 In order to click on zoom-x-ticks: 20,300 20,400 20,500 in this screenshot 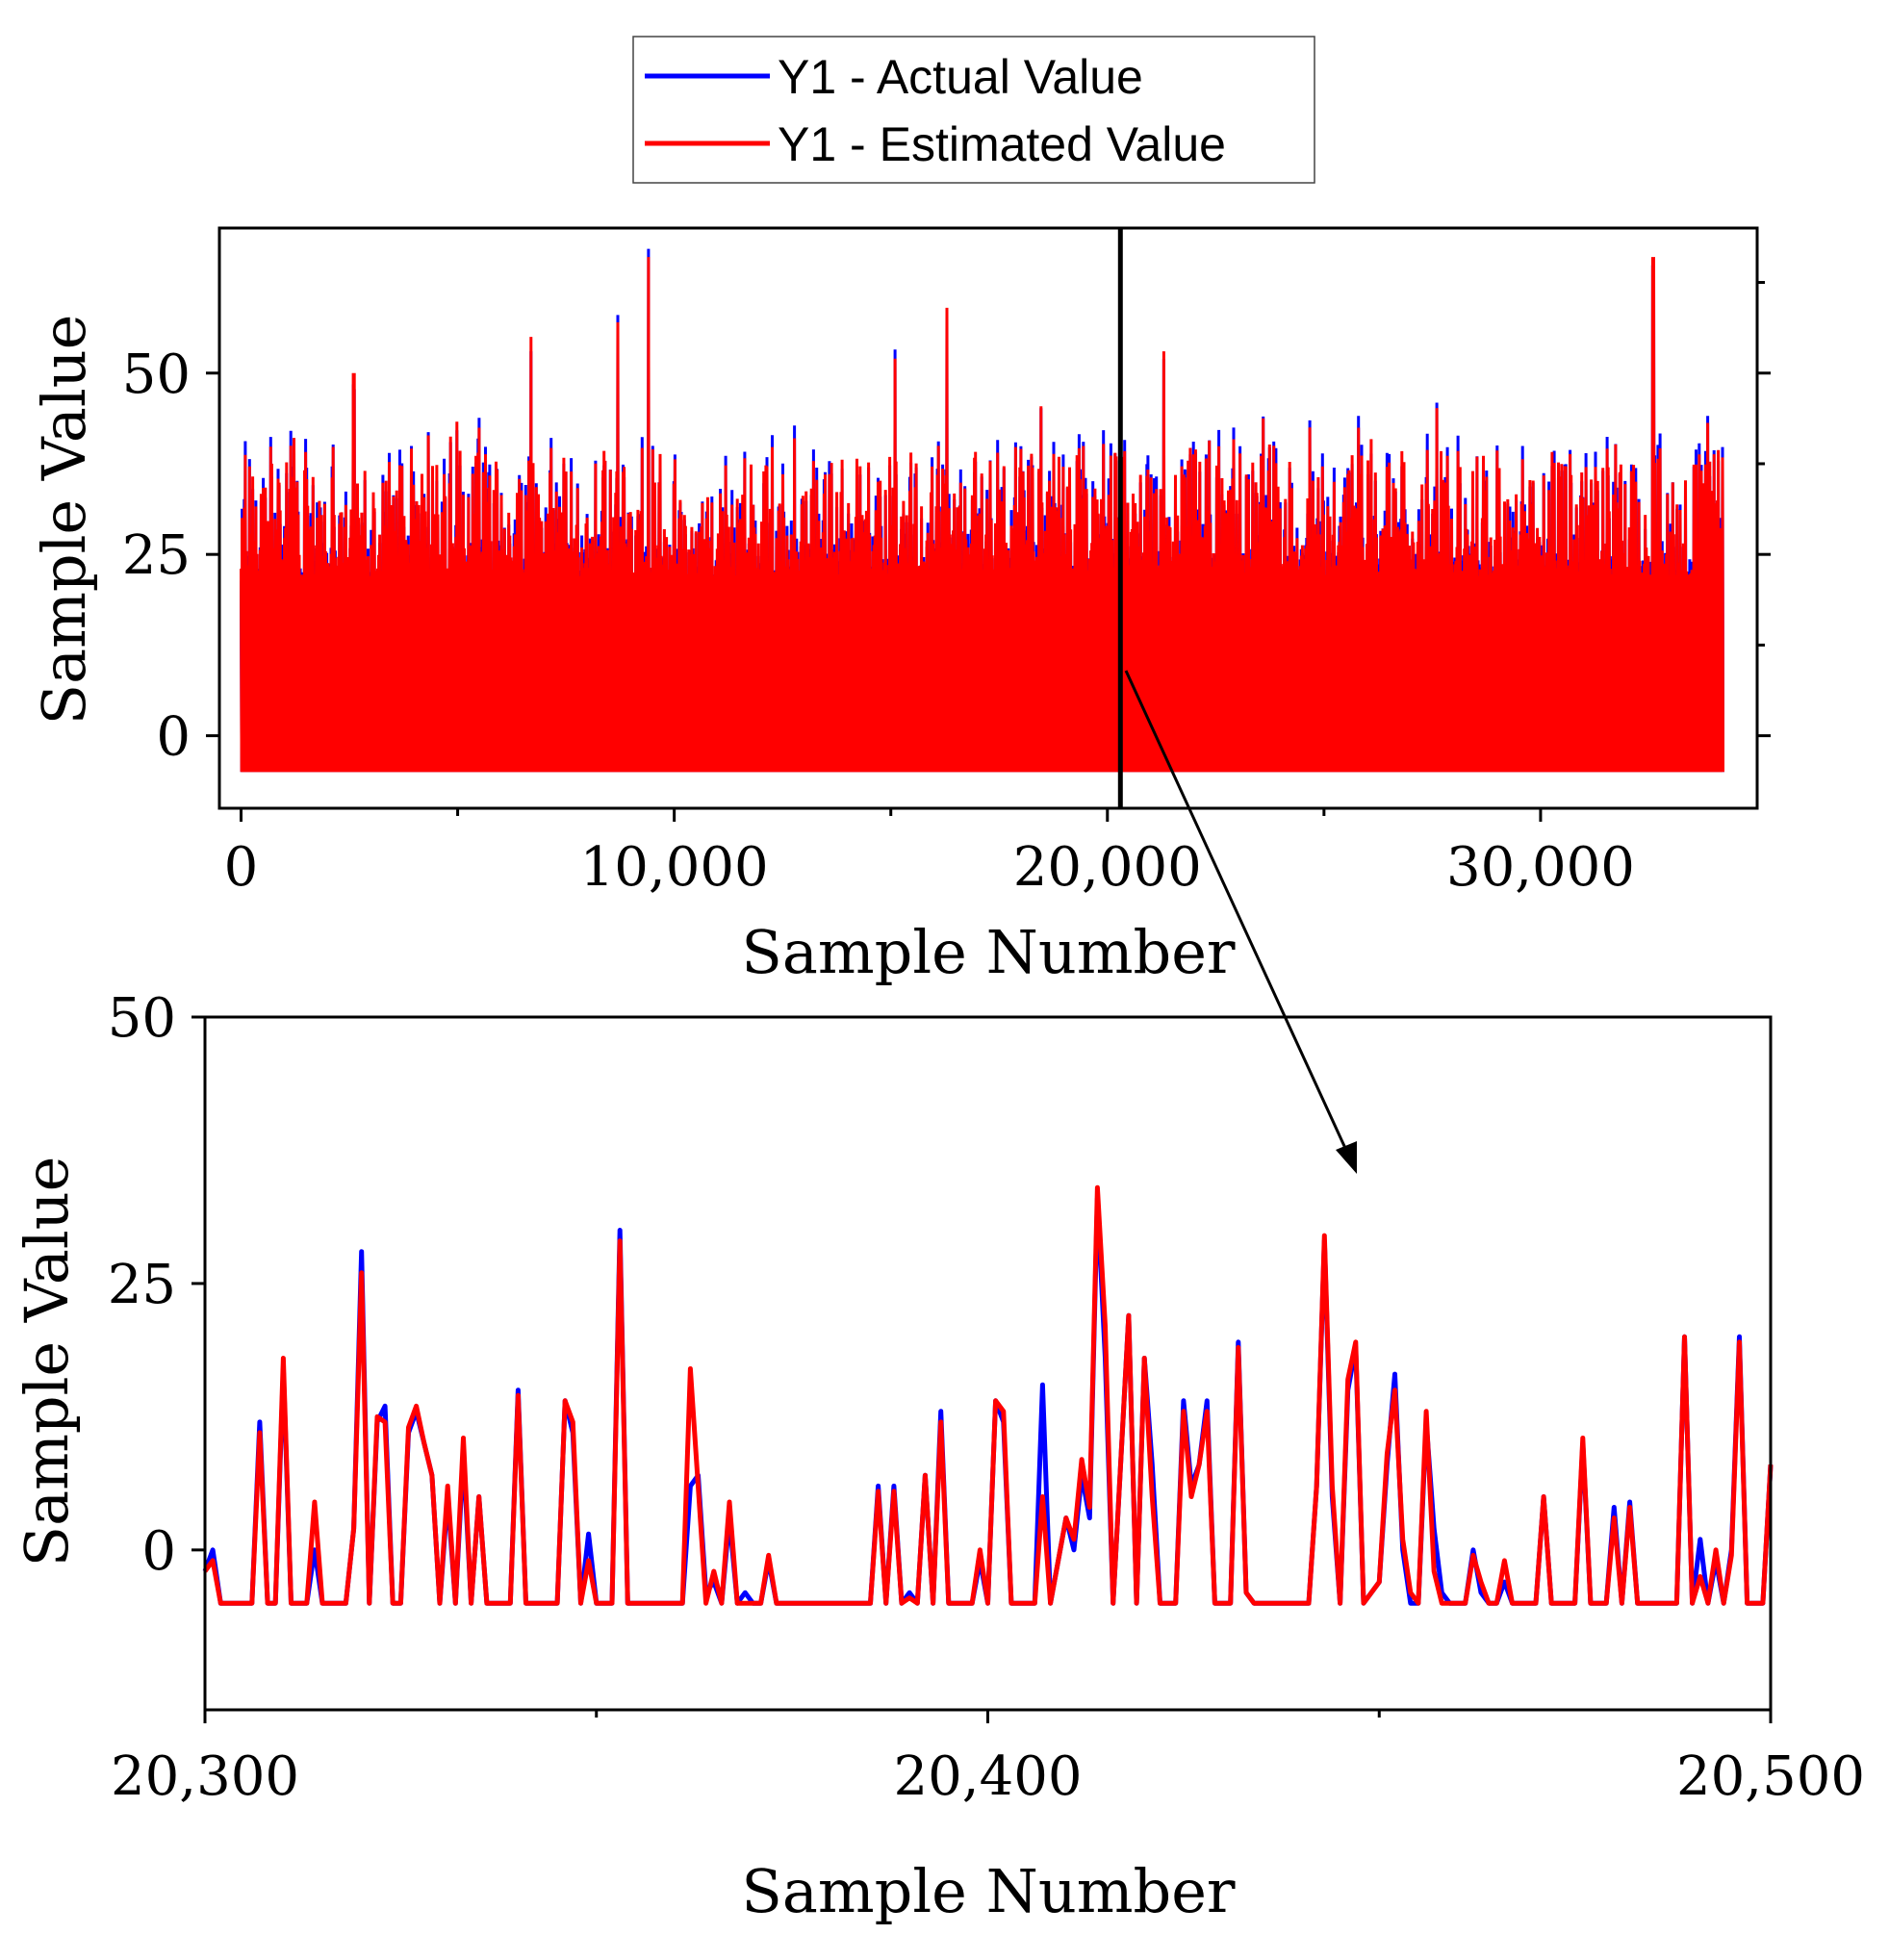, I will do `click(988, 1759)`.